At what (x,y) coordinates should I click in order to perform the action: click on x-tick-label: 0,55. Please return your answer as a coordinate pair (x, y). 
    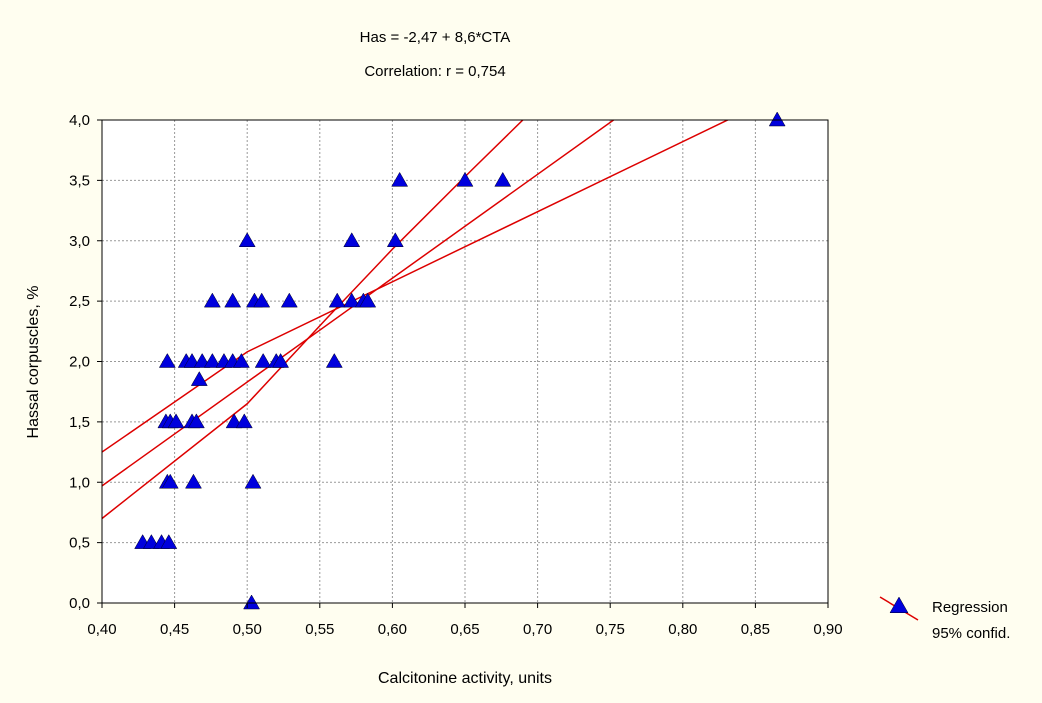
    Looking at the image, I should click on (319, 629).